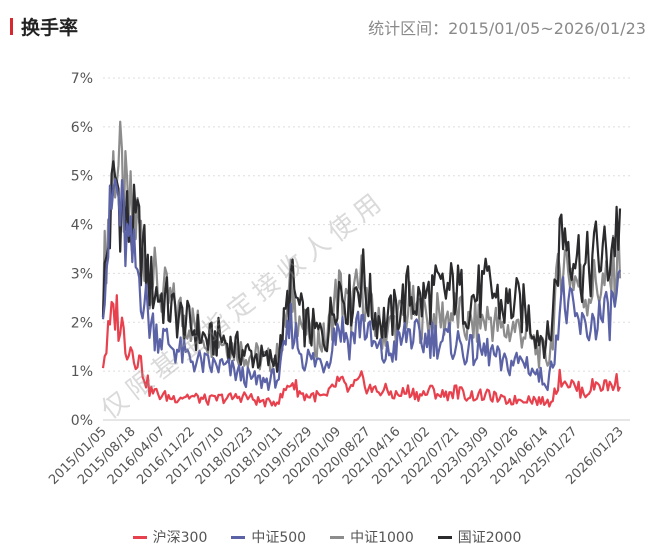  Describe the element at coordinates (82, 421) in the screenshot. I see `y-tick-label: 0%` at that location.